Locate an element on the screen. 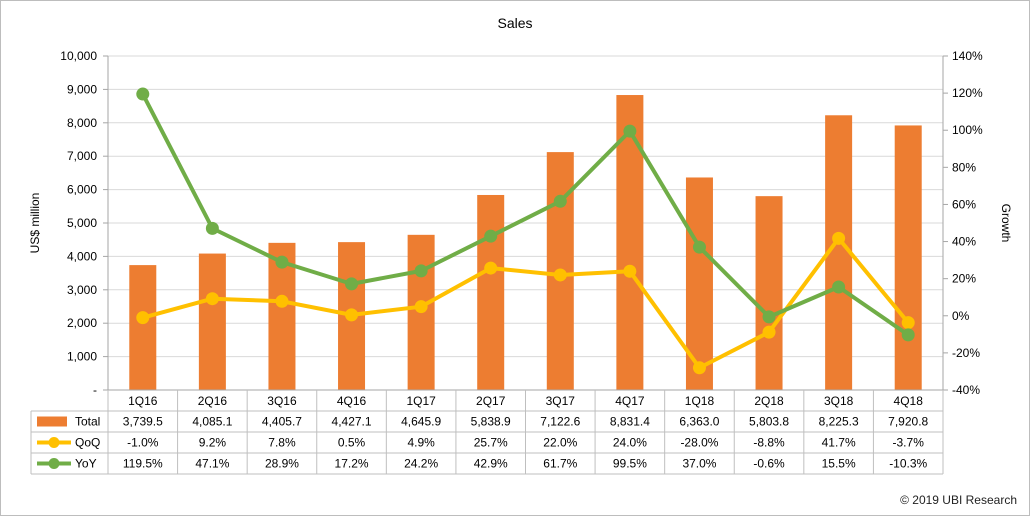 This screenshot has width=1030, height=517. right-tick-label: 60% is located at coordinates (964, 204).